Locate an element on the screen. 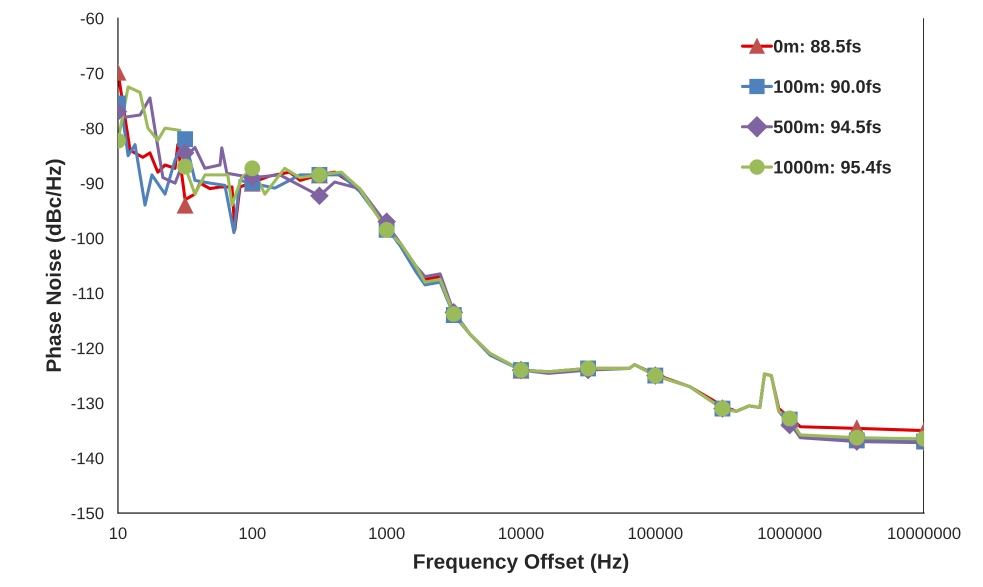 This screenshot has height=587, width=983. x-tick-label: 10 is located at coordinates (118, 533).